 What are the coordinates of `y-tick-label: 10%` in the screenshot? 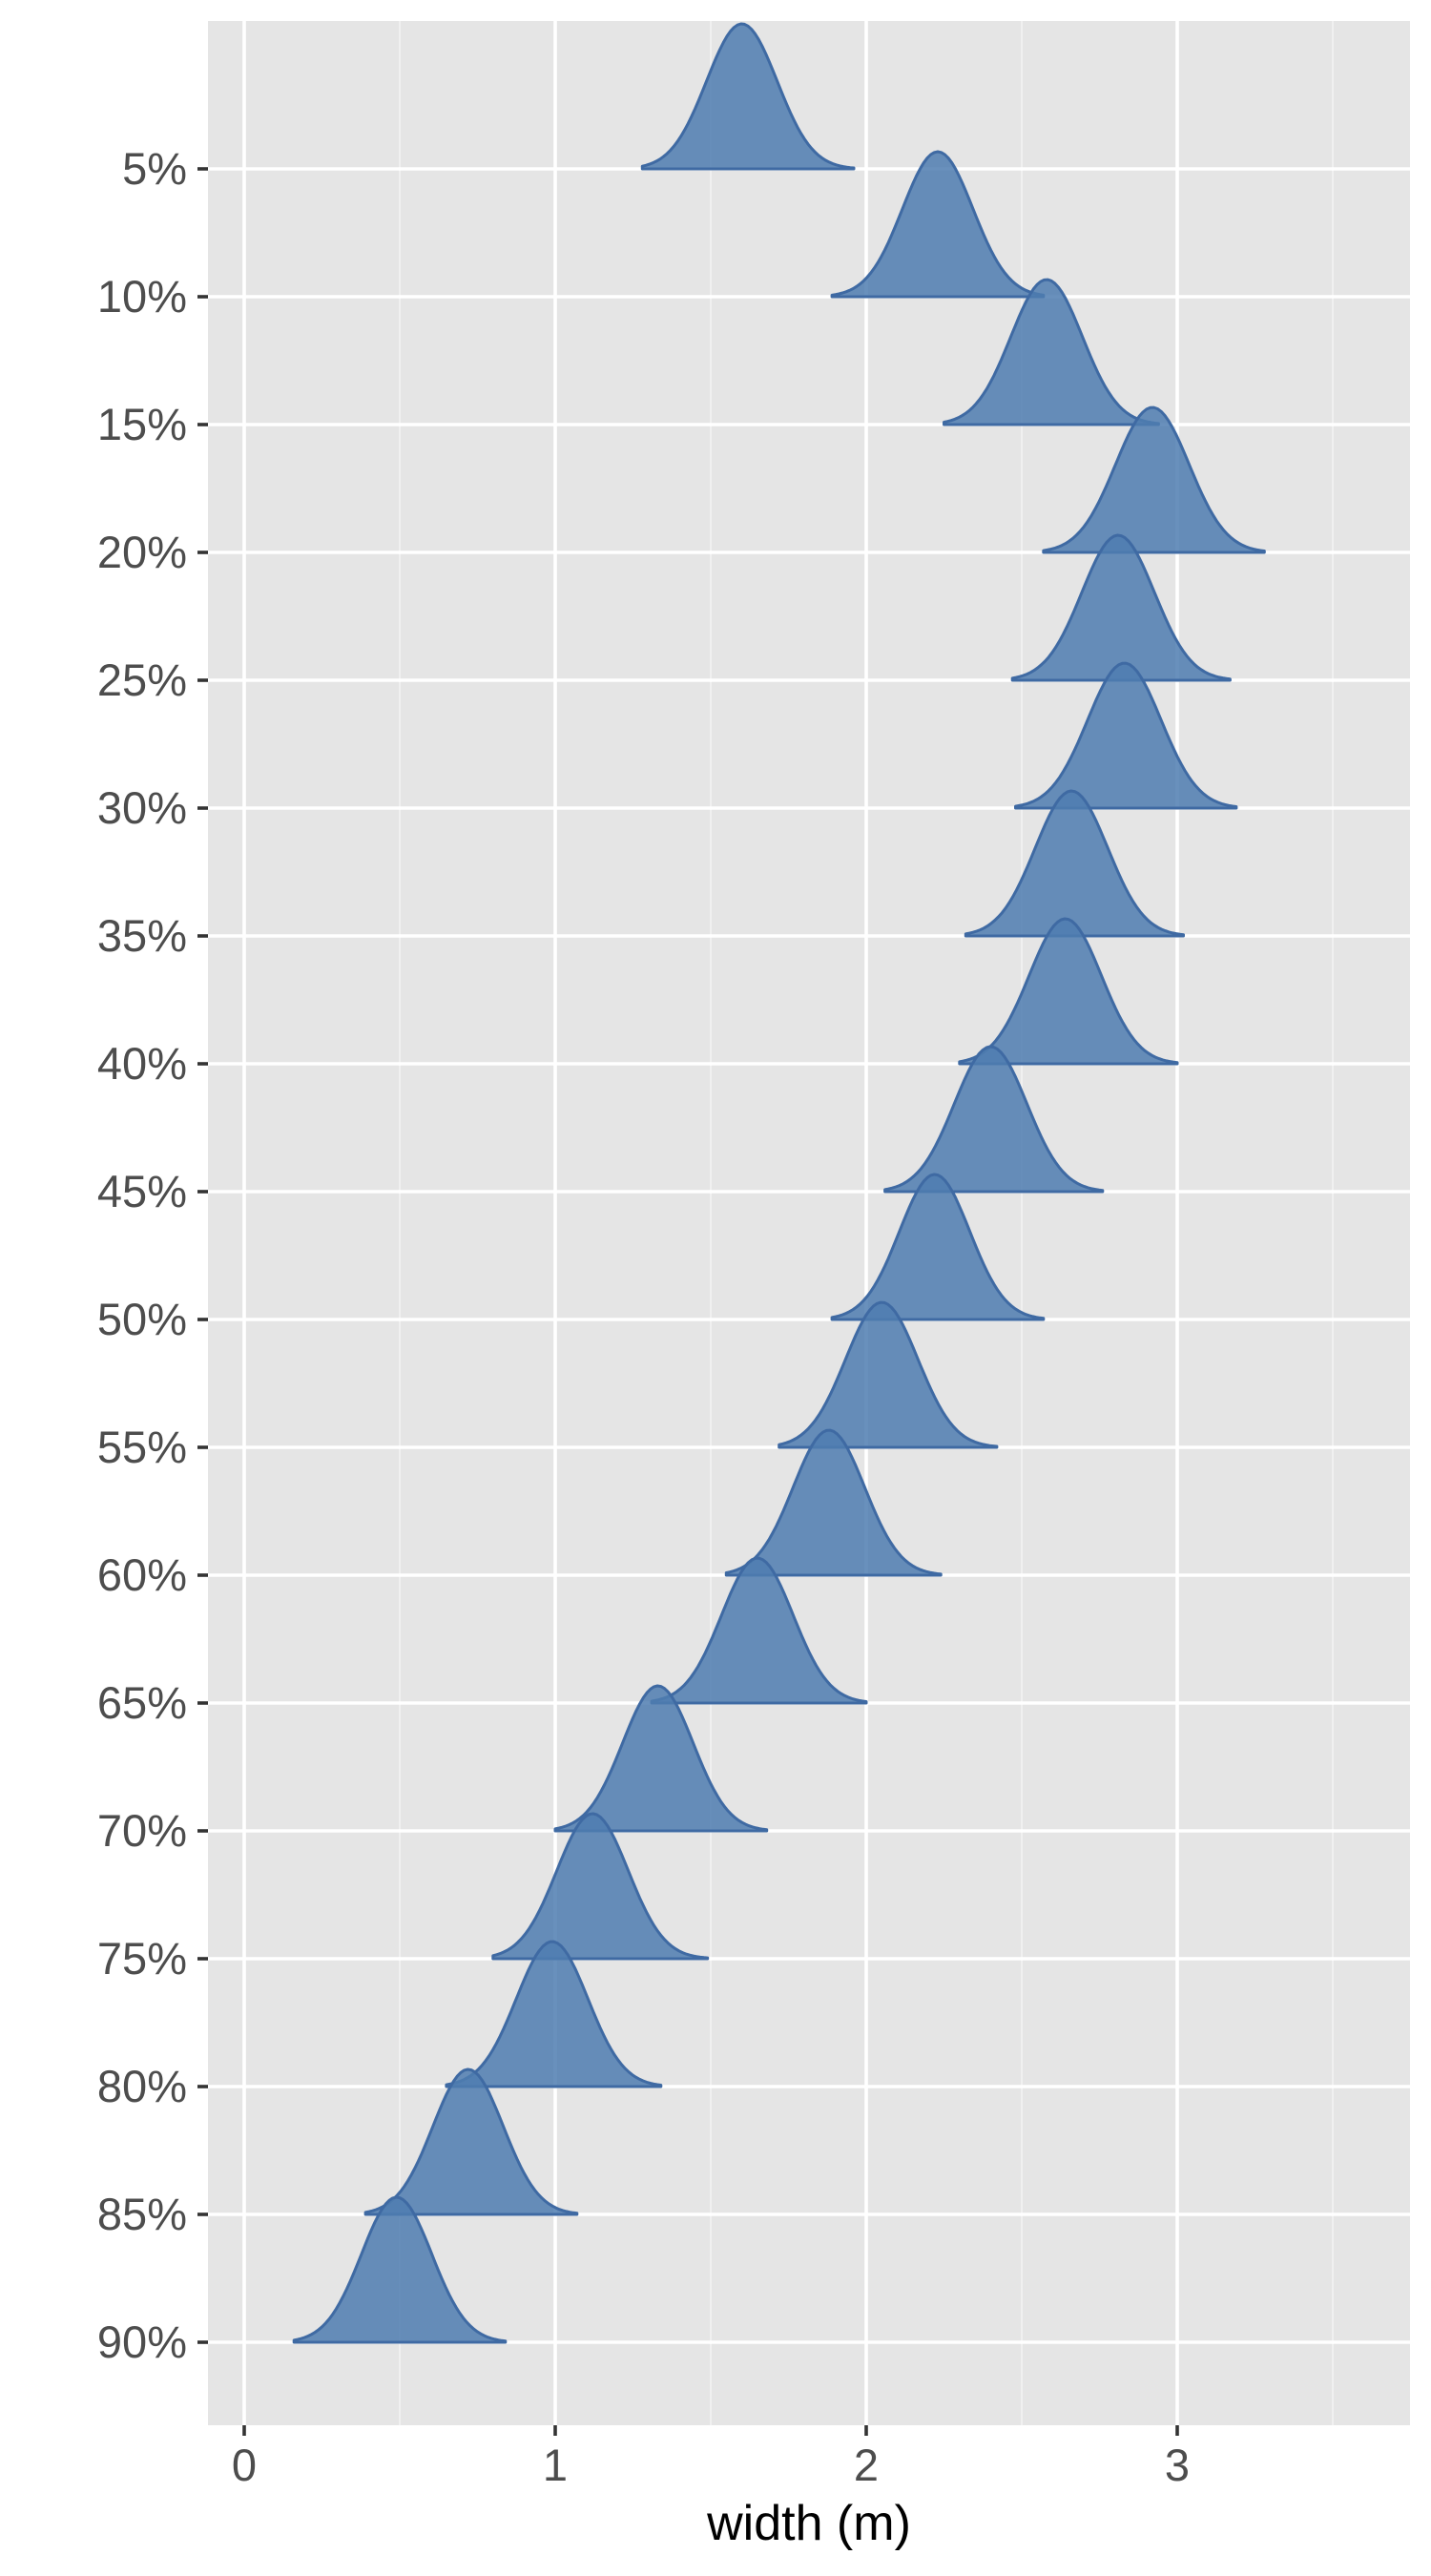 It's located at (142, 296).